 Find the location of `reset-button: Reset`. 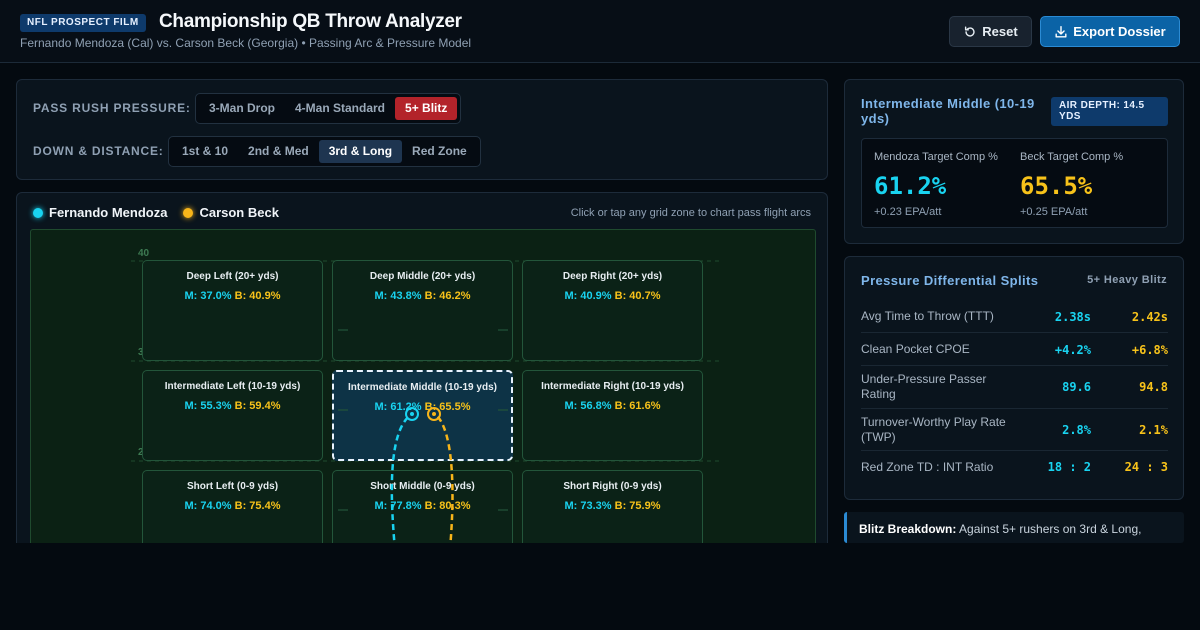

reset-button: Reset is located at coordinates (990, 31).